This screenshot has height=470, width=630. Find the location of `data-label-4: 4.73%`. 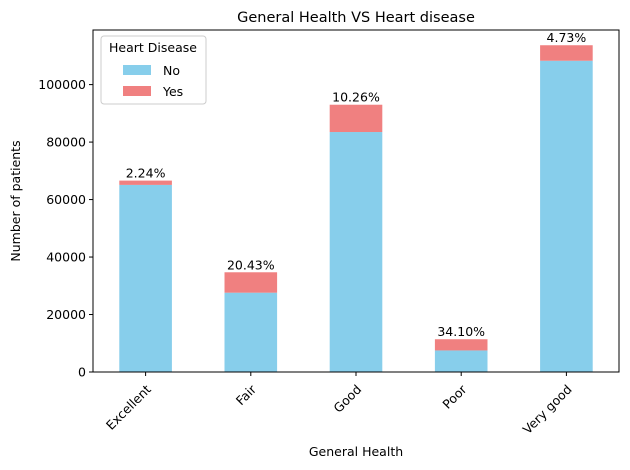

data-label-4: 4.73% is located at coordinates (567, 37).